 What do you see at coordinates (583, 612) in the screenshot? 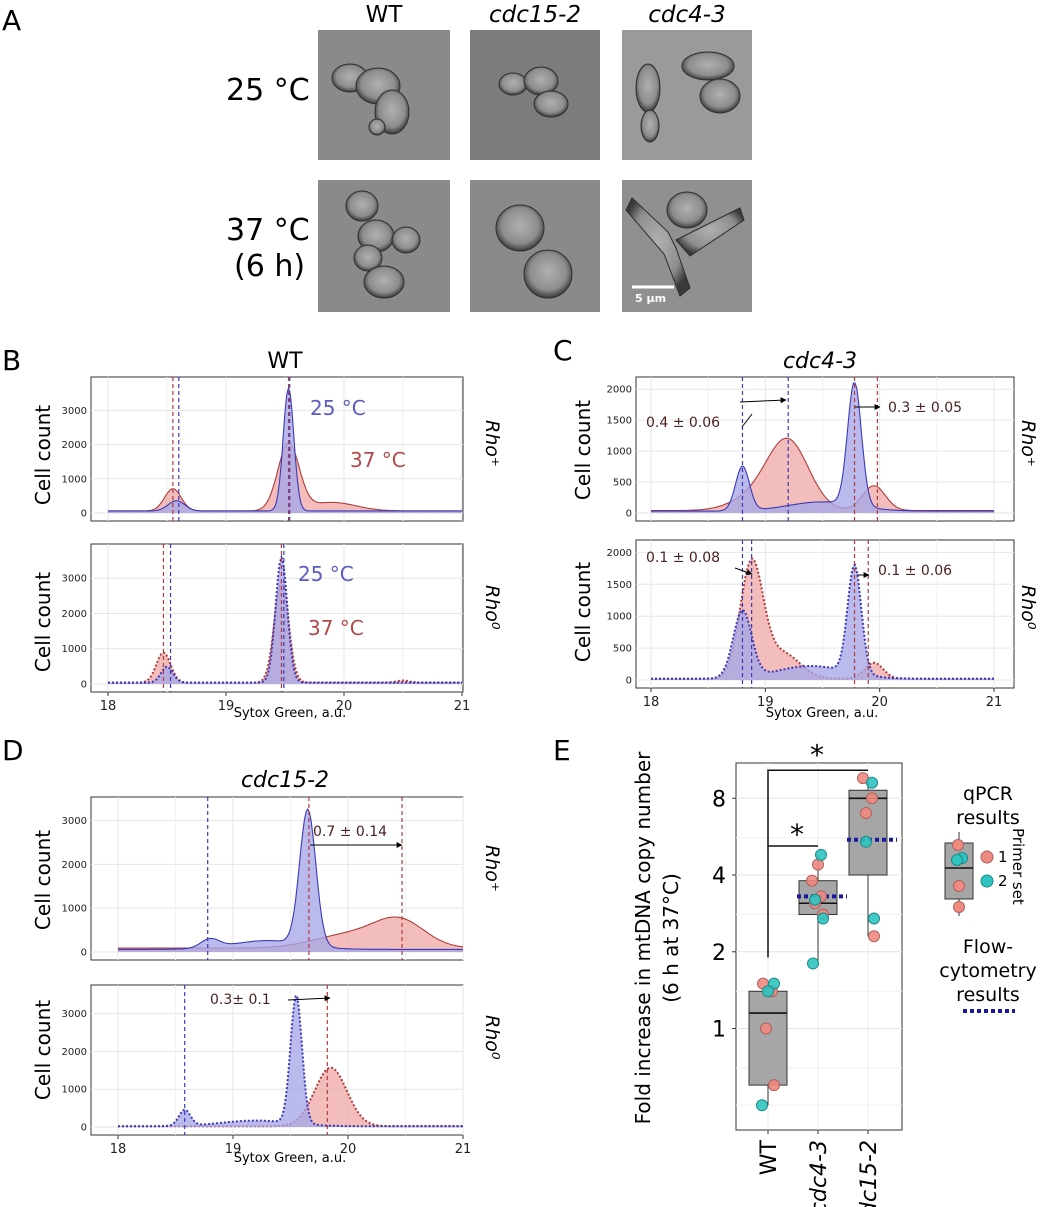
I see `panel-c-ylabel-bottom: Cell count` at bounding box center [583, 612].